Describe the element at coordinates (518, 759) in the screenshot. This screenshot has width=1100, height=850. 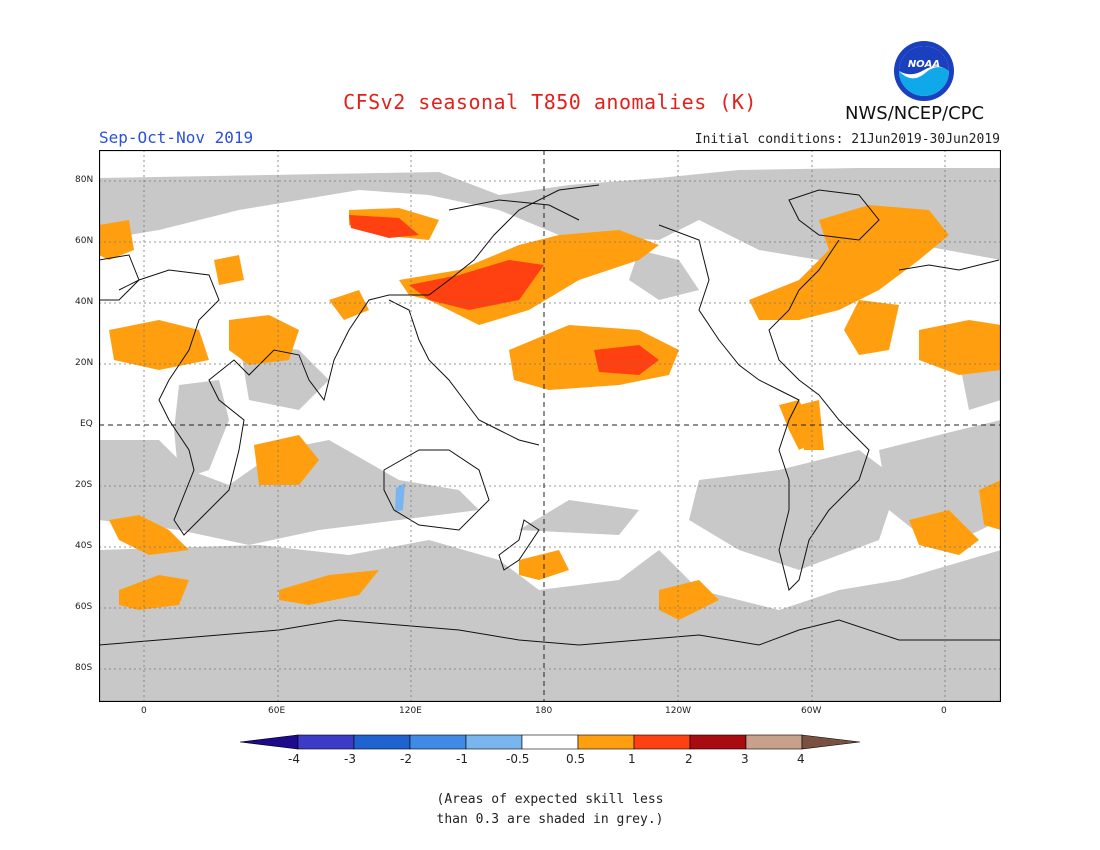
I see `colorbar-label: -0.5` at that location.